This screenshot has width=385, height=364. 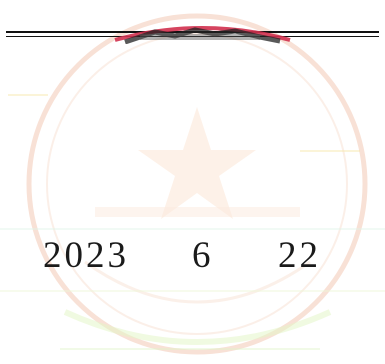 I want to click on date-line: 2023 6 22, so click(x=192, y=257).